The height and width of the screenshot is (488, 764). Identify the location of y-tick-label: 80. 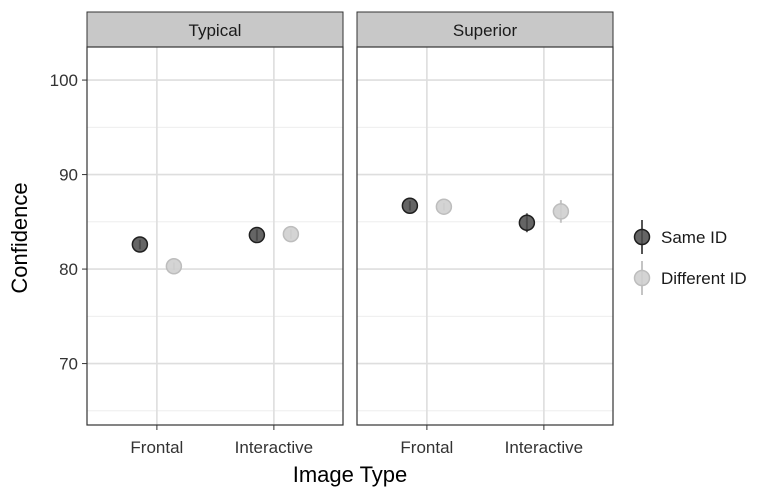
(68, 269).